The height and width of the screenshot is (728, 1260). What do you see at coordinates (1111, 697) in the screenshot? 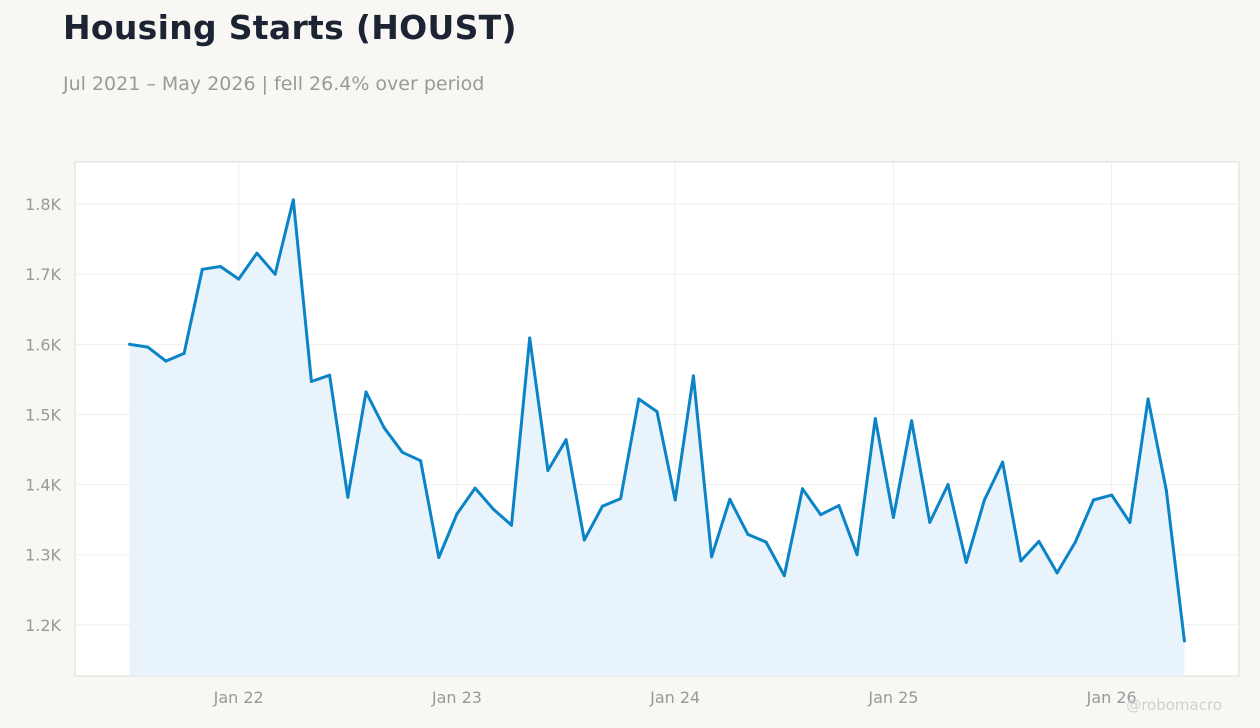
I see `x-tick-label: Jan 26` at bounding box center [1111, 697].